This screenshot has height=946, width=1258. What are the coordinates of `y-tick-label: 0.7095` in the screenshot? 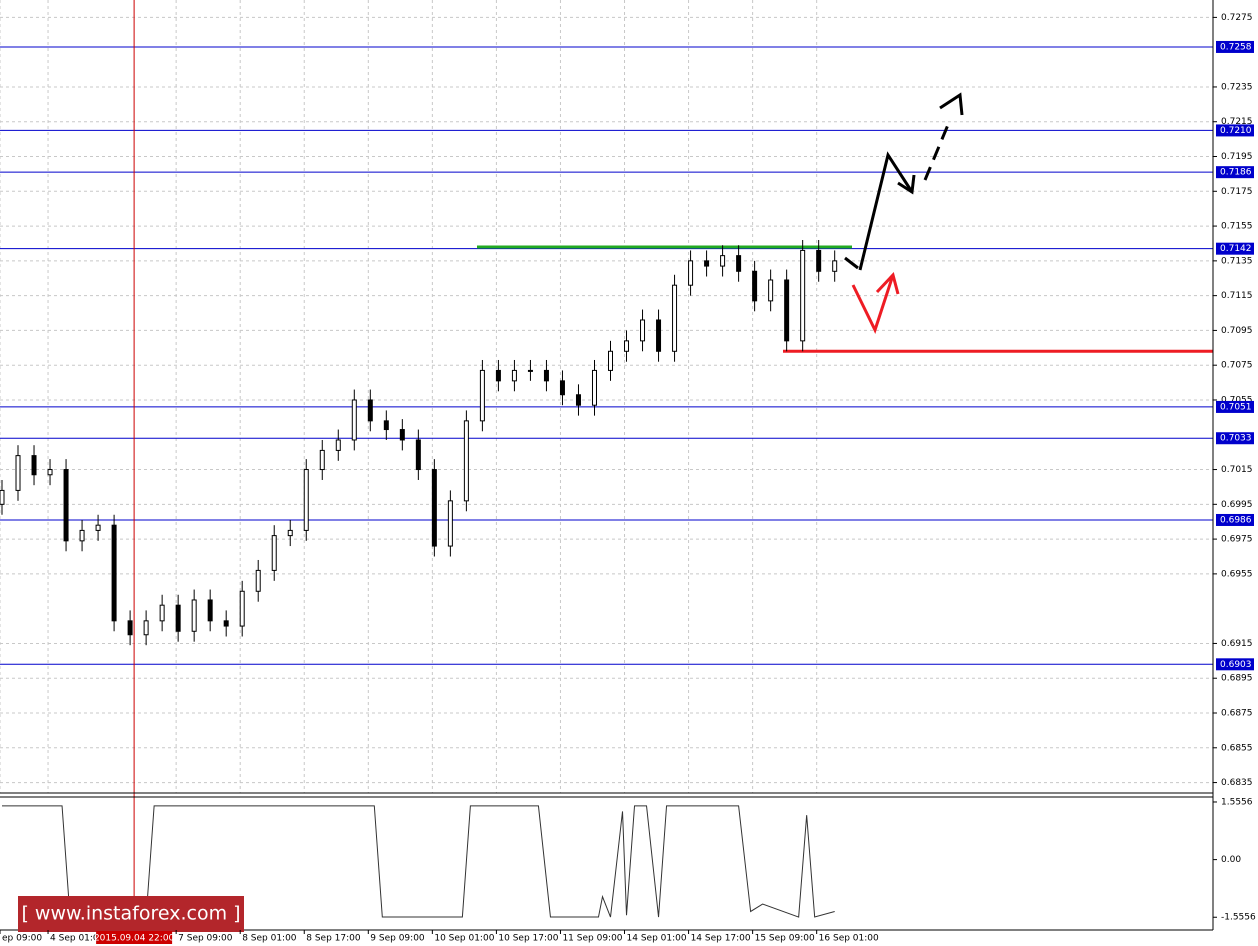 It's located at (1237, 331).